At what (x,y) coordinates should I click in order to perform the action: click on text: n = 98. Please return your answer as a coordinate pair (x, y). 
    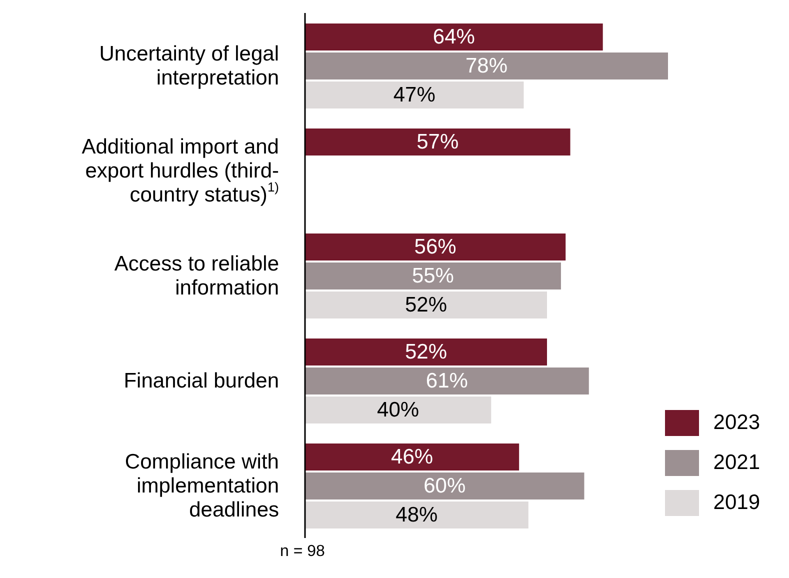
    Looking at the image, I should click on (302, 552).